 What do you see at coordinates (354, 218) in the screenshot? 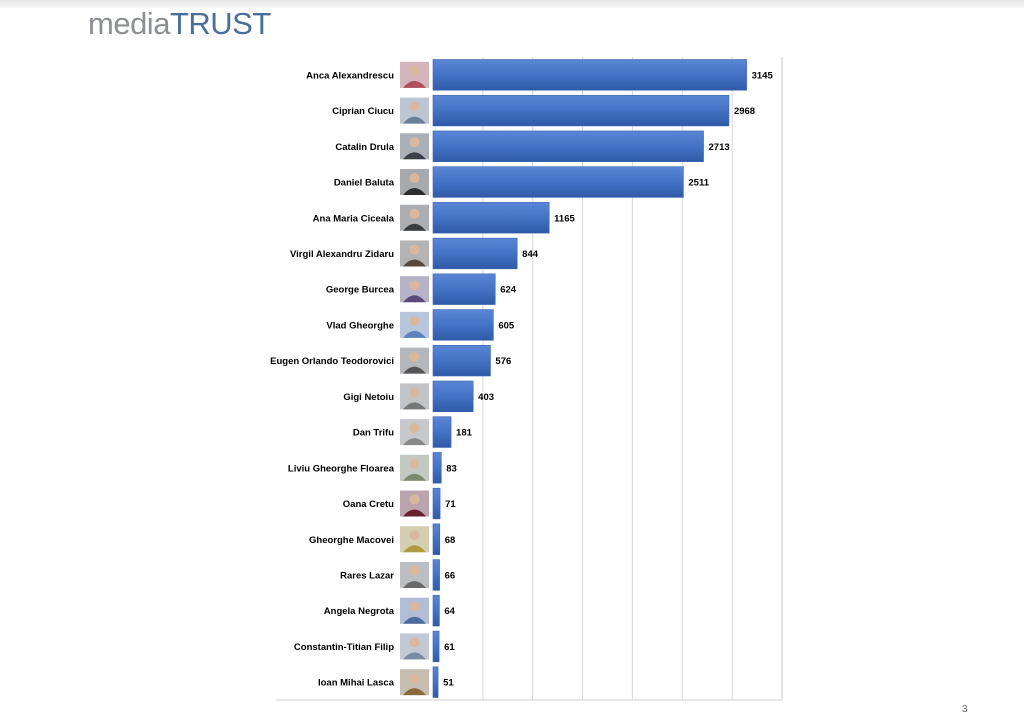
I see `category-label: Ana Maria Ciceala` at bounding box center [354, 218].